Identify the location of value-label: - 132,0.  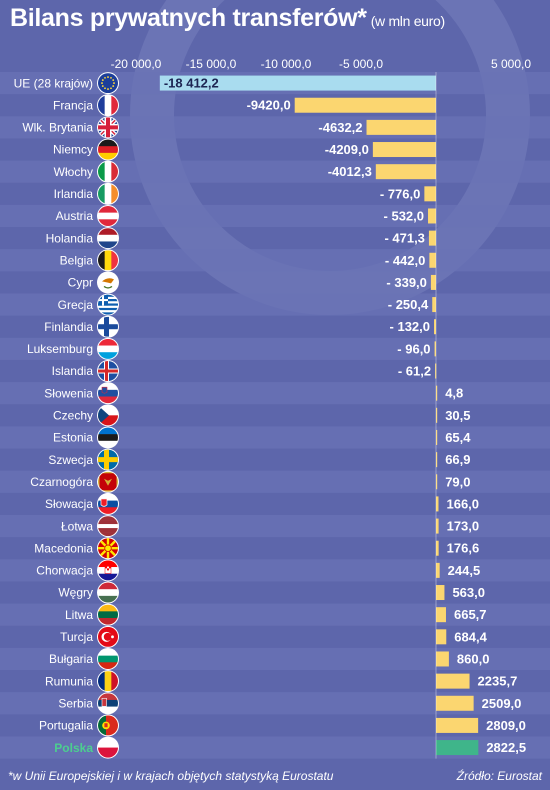
(410, 326).